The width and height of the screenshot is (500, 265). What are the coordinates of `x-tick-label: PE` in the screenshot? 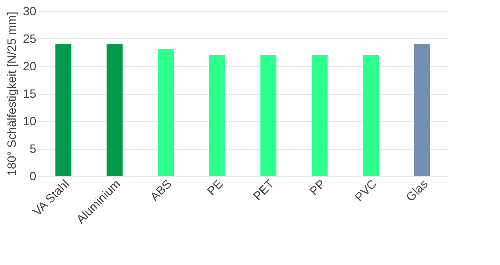 It's located at (215, 187).